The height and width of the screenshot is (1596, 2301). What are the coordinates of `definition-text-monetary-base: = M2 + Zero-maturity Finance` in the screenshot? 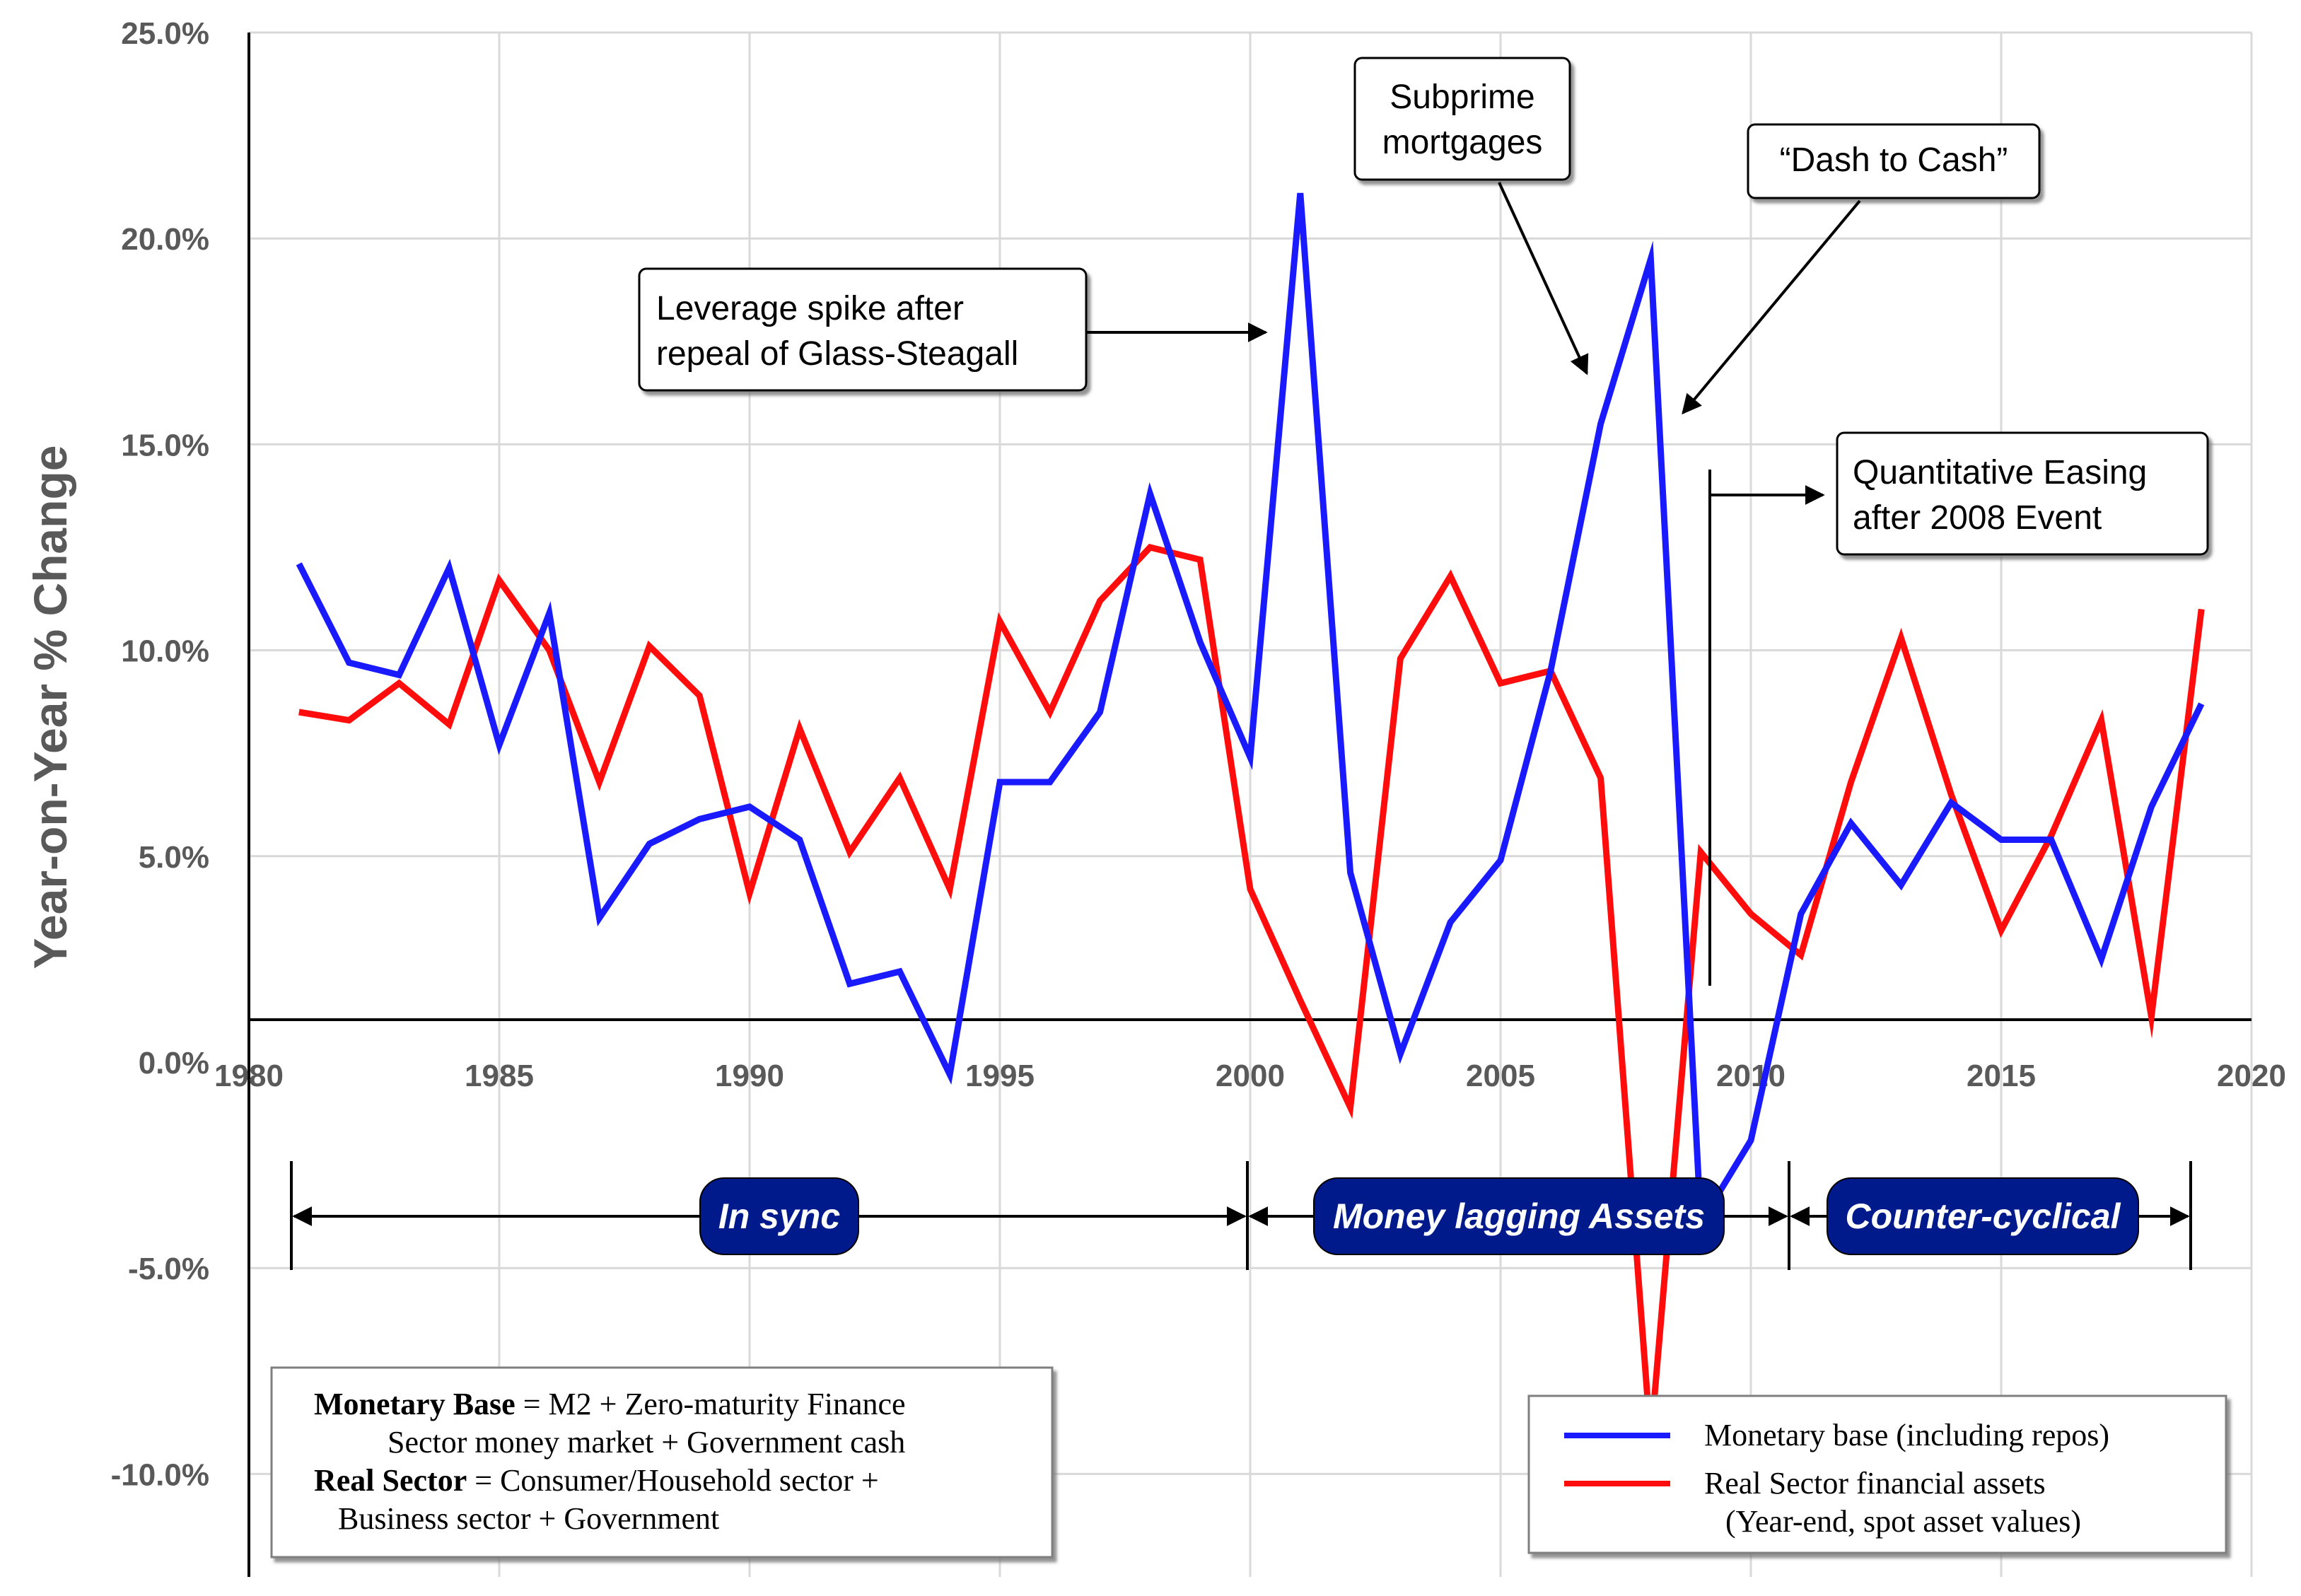 It's located at (710, 1404).